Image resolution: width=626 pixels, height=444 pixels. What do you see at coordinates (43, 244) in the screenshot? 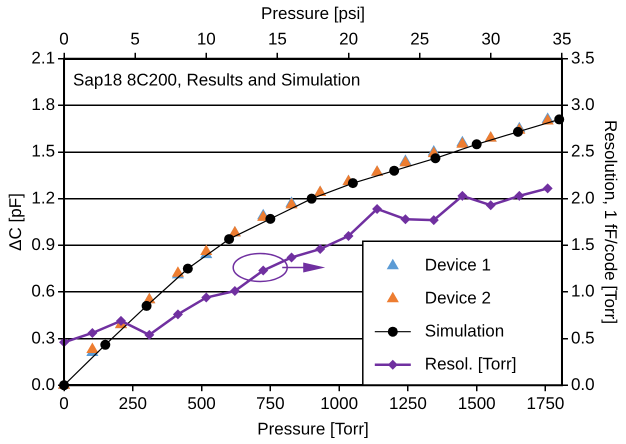
I see `y-tick-label: 0.9` at bounding box center [43, 244].